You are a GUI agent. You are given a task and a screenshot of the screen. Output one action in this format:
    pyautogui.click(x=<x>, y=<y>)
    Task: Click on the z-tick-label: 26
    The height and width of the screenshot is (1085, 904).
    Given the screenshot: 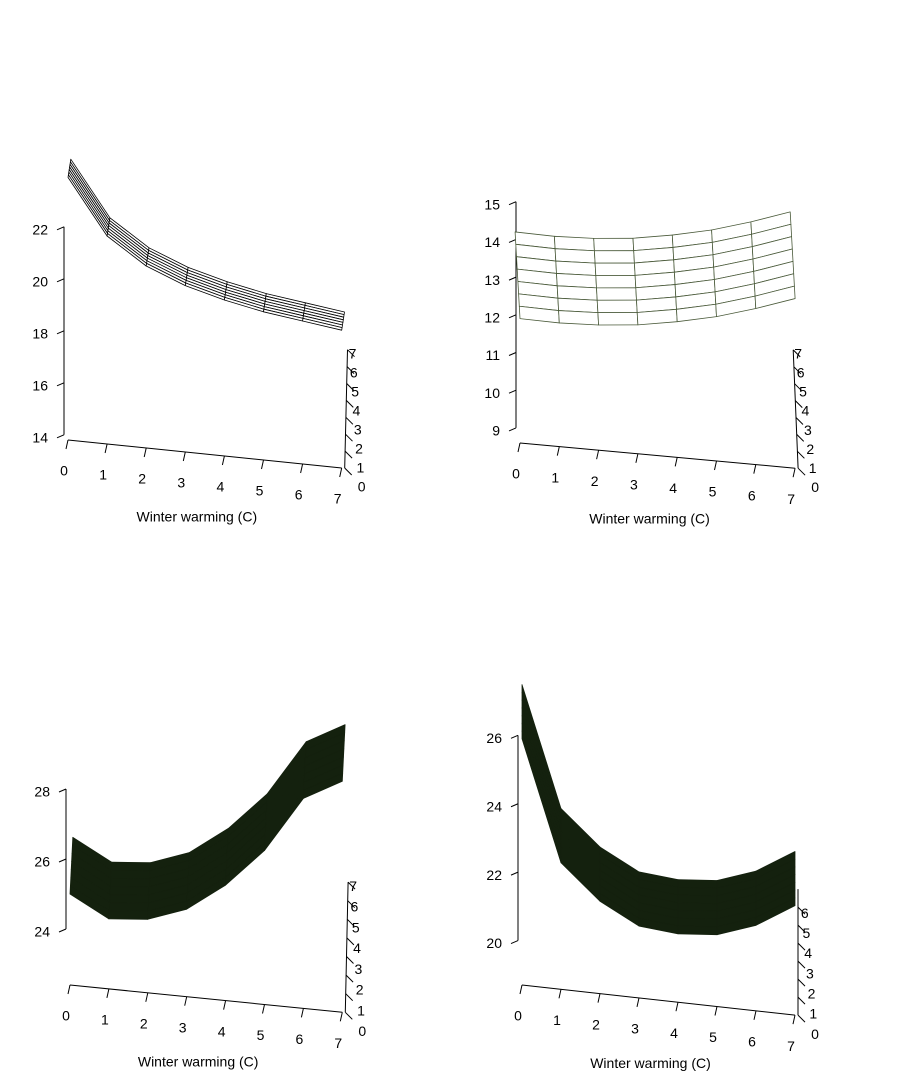 What is the action you would take?
    pyautogui.click(x=42, y=862)
    